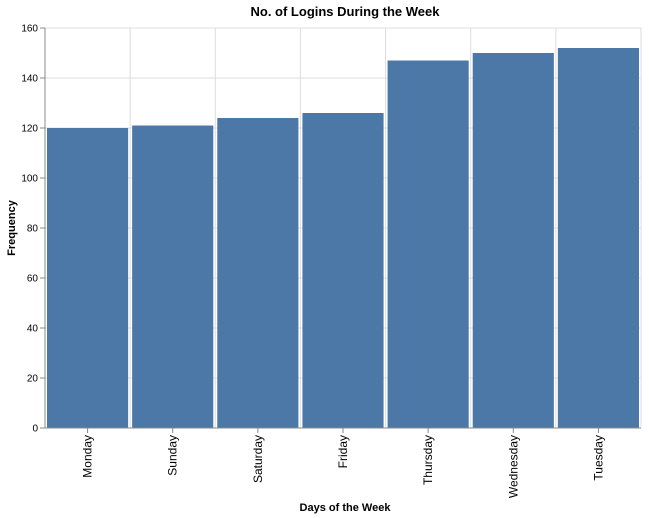  What do you see at coordinates (12, 227) in the screenshot?
I see `y-axis-title: Frequency` at bounding box center [12, 227].